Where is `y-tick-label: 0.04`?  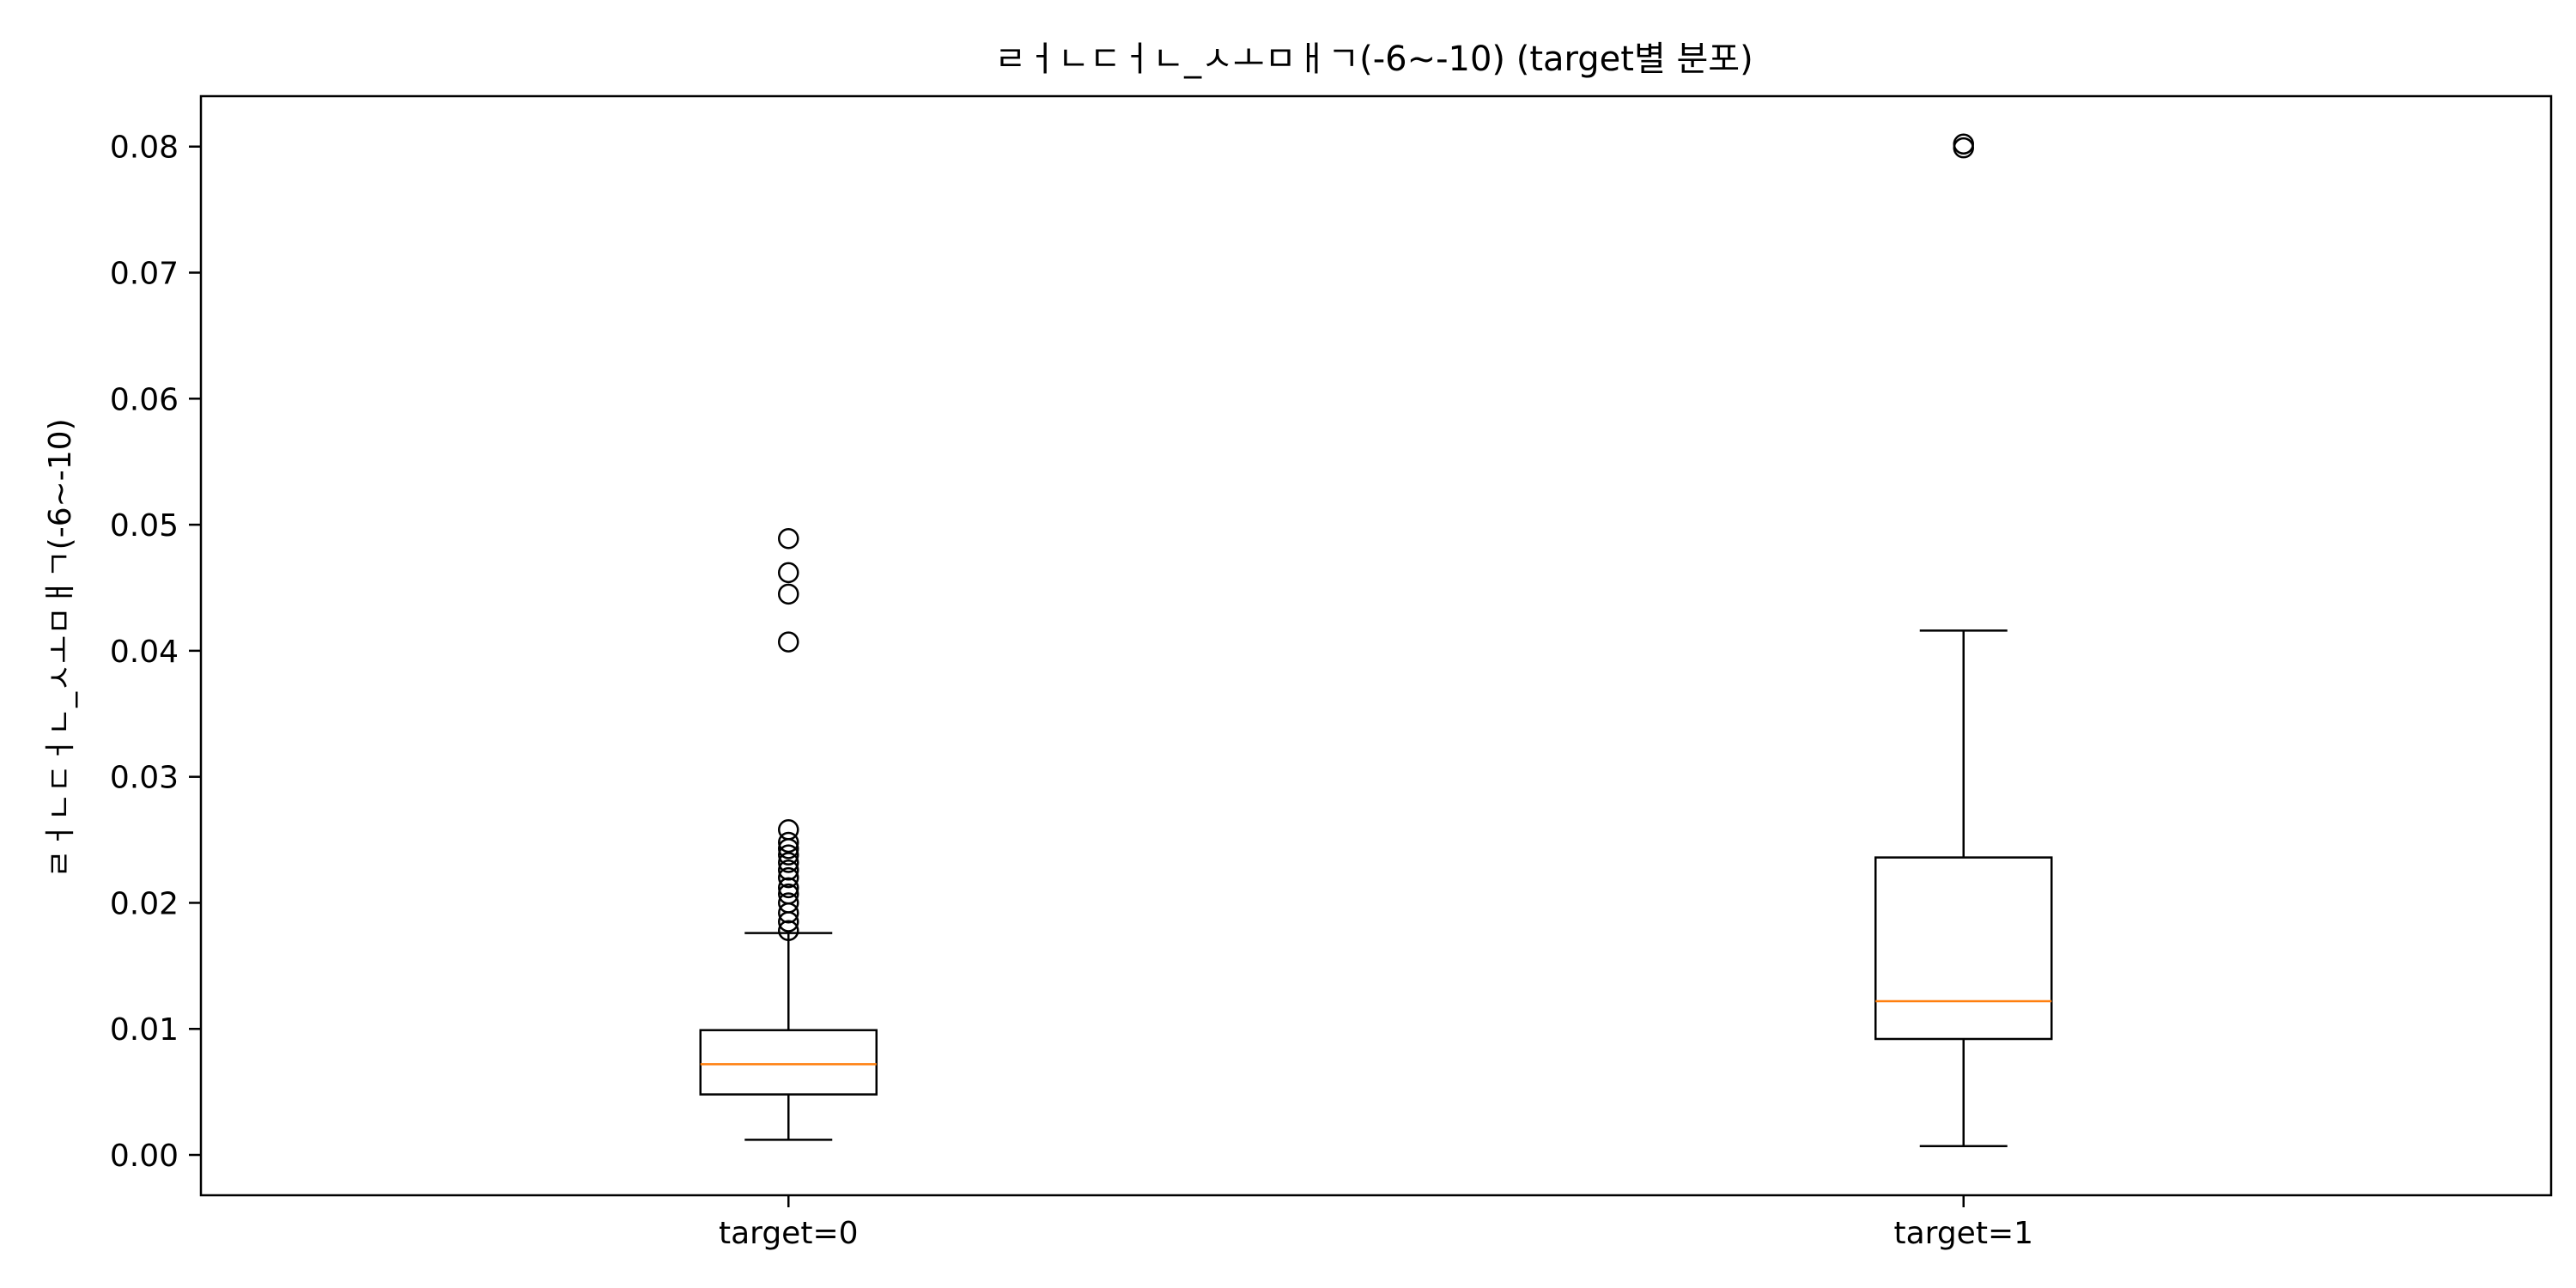
y-tick-label: 0.04 is located at coordinates (144, 652).